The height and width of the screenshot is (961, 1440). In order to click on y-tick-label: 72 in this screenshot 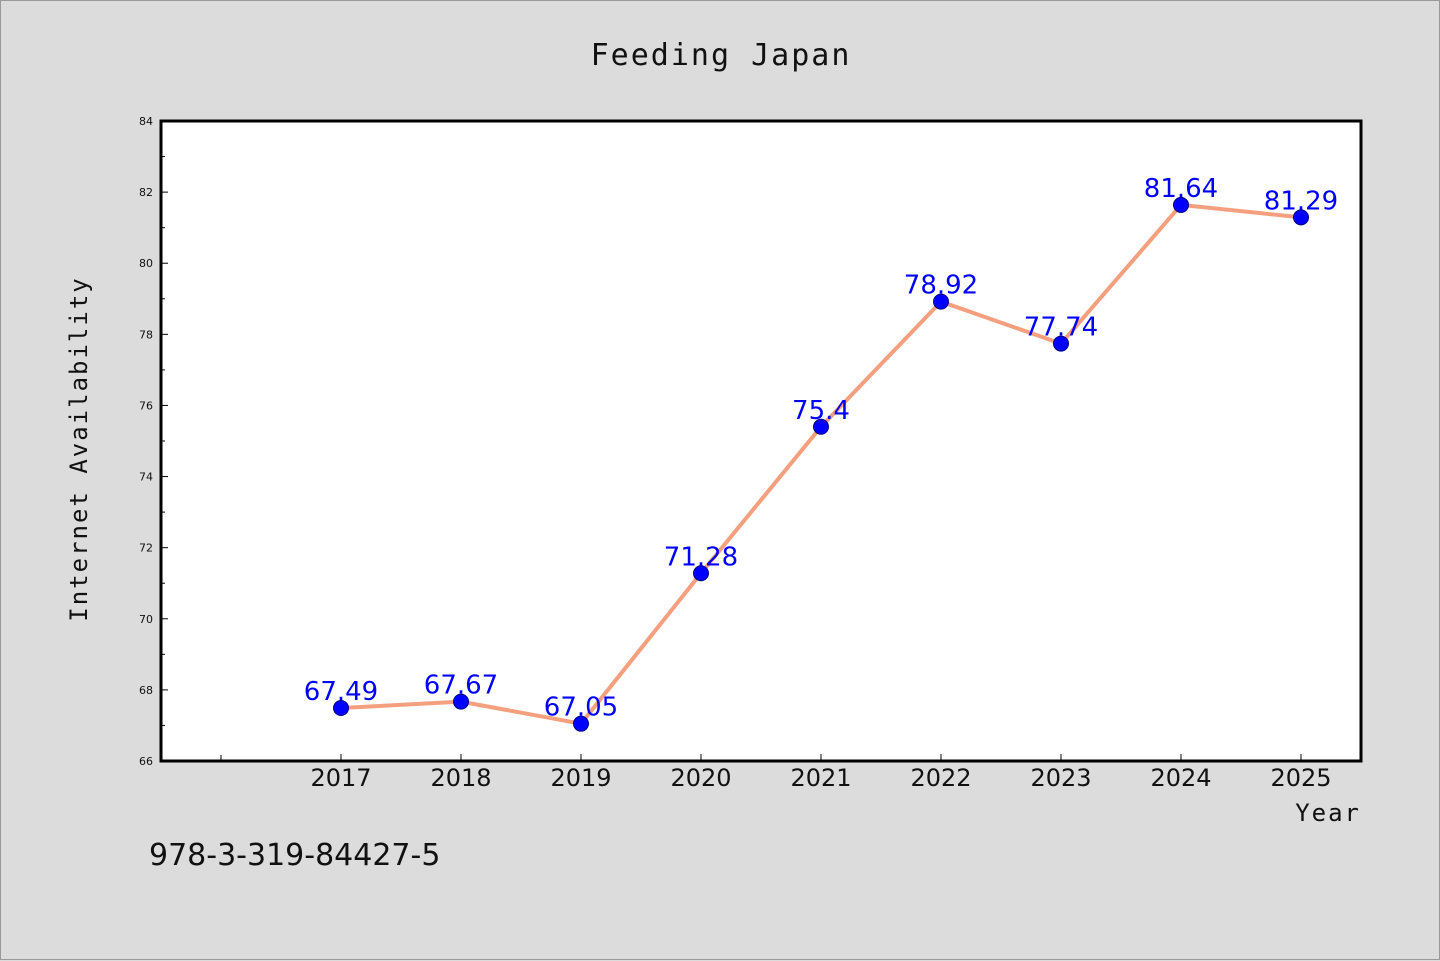, I will do `click(146, 548)`.